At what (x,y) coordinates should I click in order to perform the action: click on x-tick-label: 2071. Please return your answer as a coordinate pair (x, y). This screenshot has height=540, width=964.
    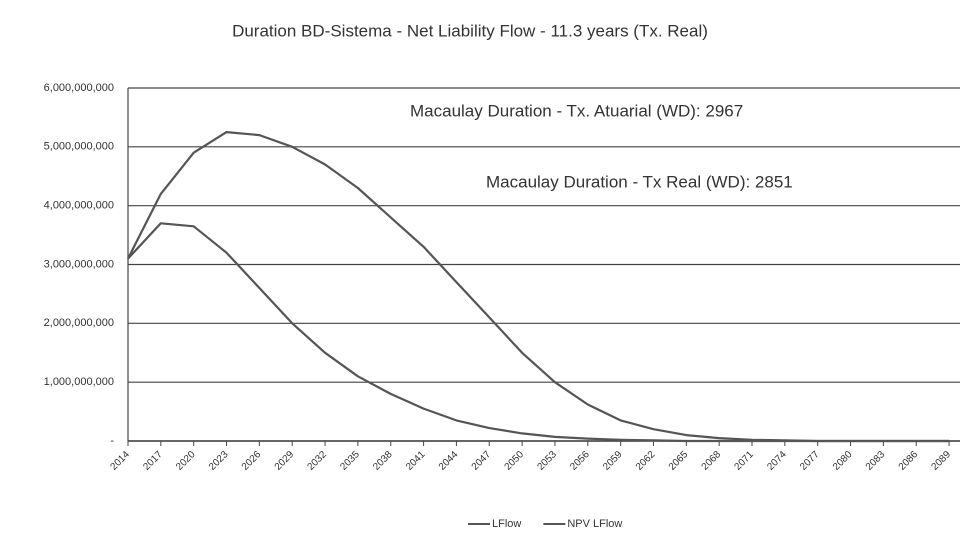
    Looking at the image, I should click on (744, 461).